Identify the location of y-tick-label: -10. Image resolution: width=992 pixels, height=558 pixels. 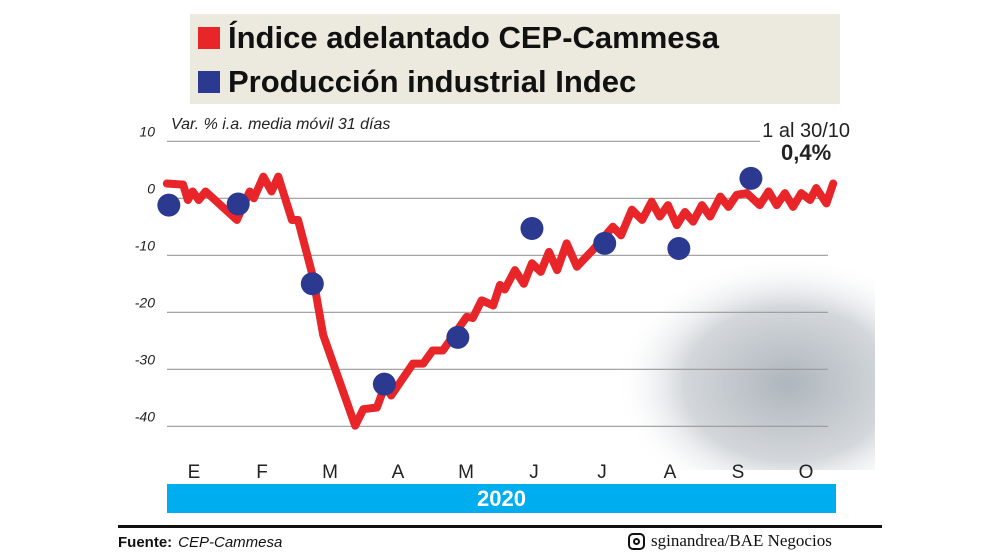
(145, 245).